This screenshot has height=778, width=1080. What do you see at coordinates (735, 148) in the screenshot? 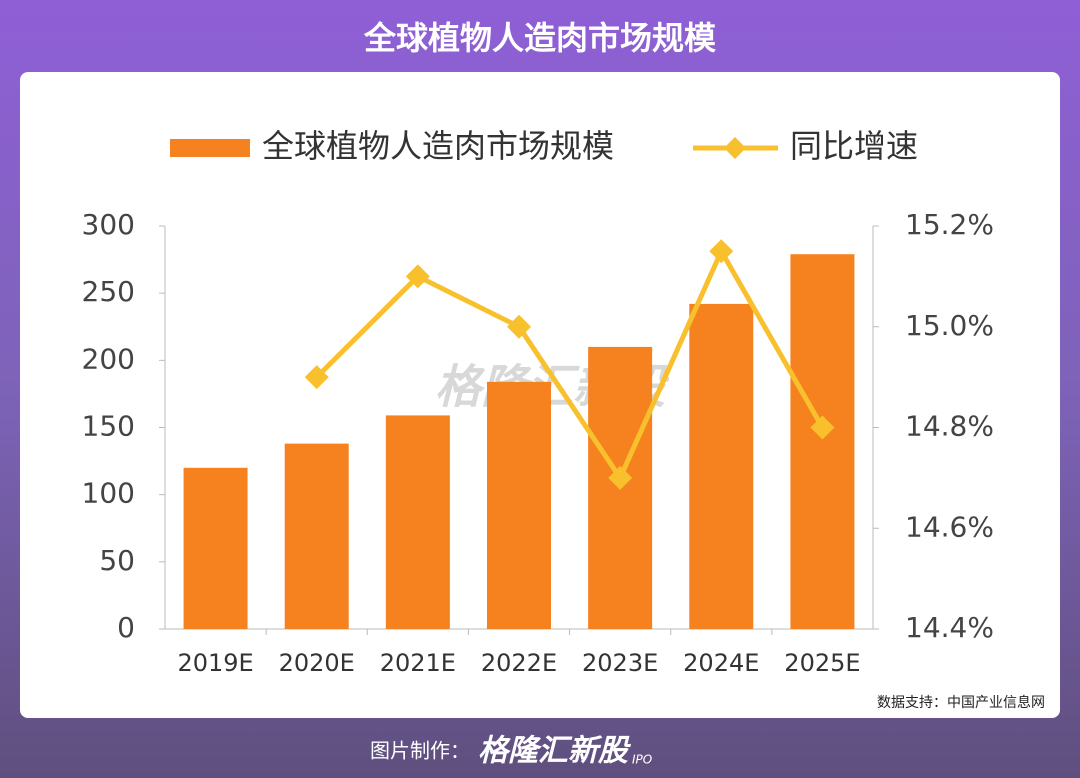
I see `legend-marker` at bounding box center [735, 148].